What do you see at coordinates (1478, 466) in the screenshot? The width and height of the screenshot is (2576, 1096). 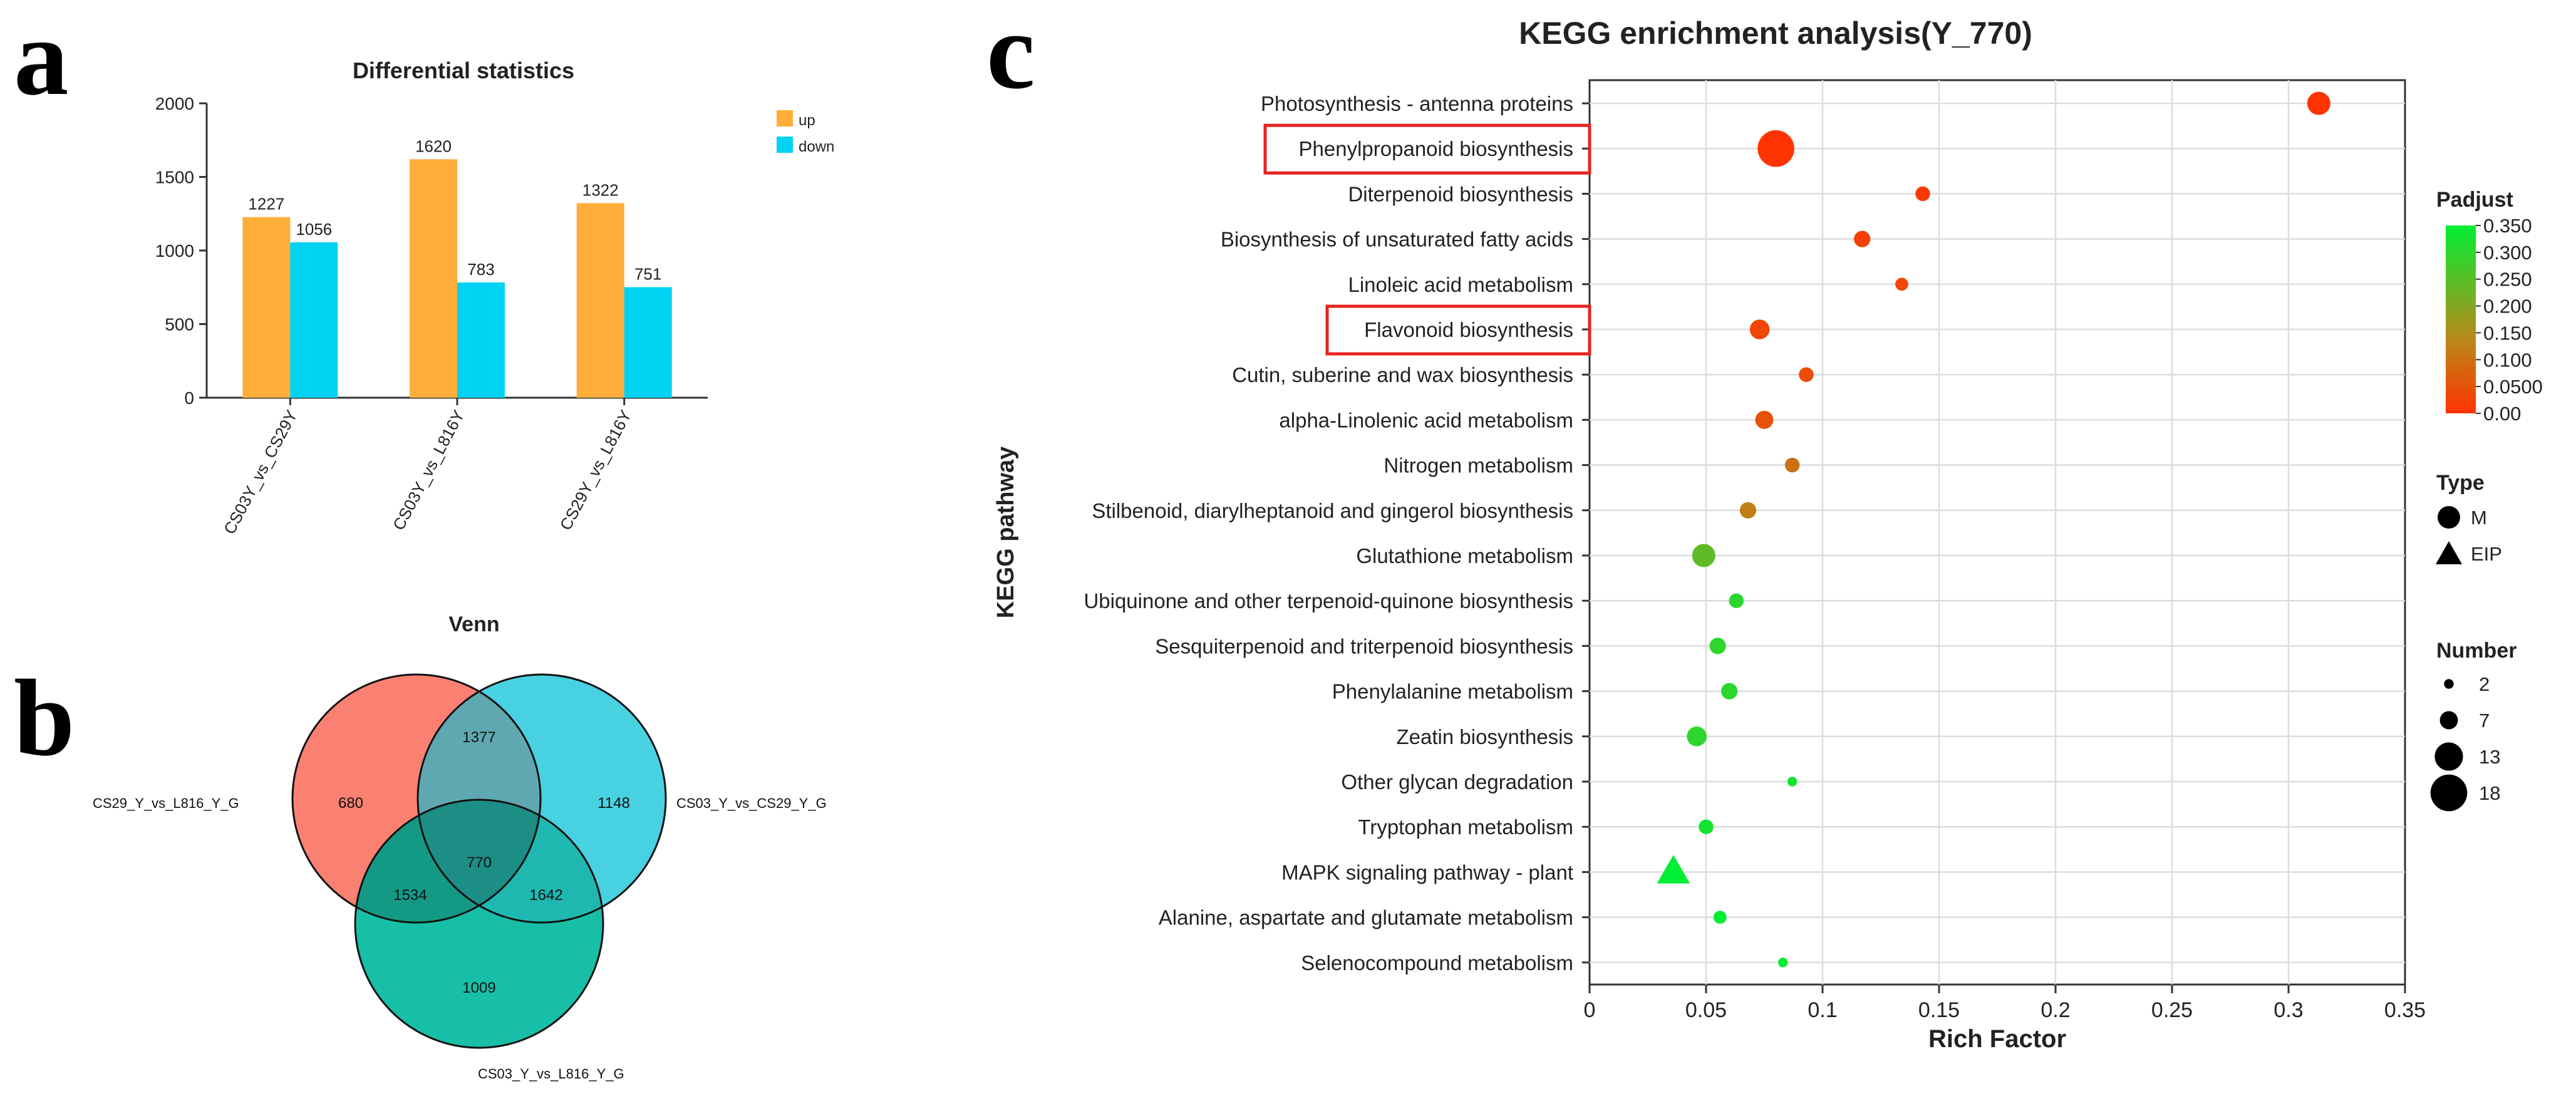 I see `chart-c-y-tick-label: Nitrogen metabolism` at bounding box center [1478, 466].